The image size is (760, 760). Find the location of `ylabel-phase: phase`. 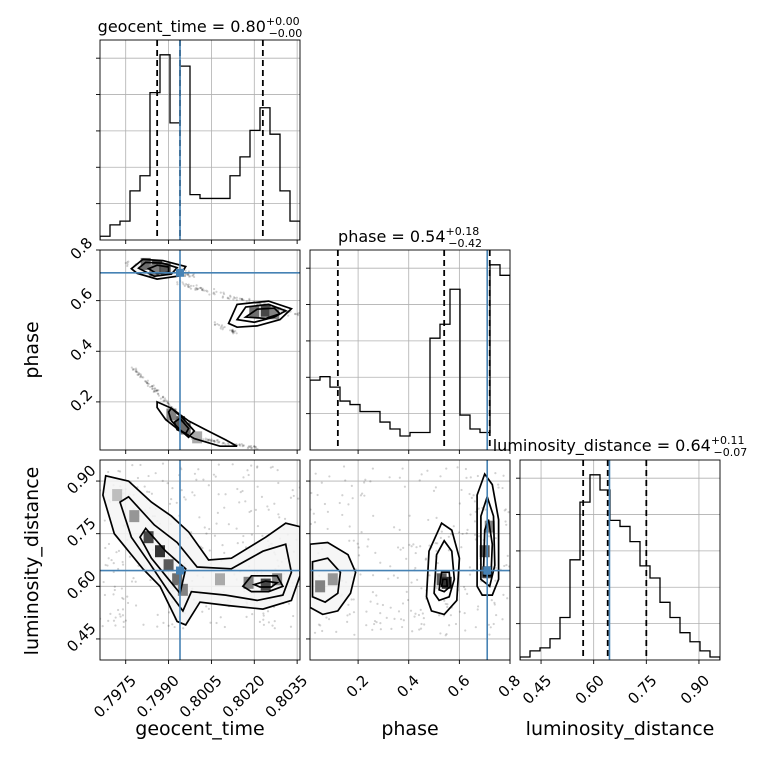

ylabel-phase: phase is located at coordinates (32, 349).